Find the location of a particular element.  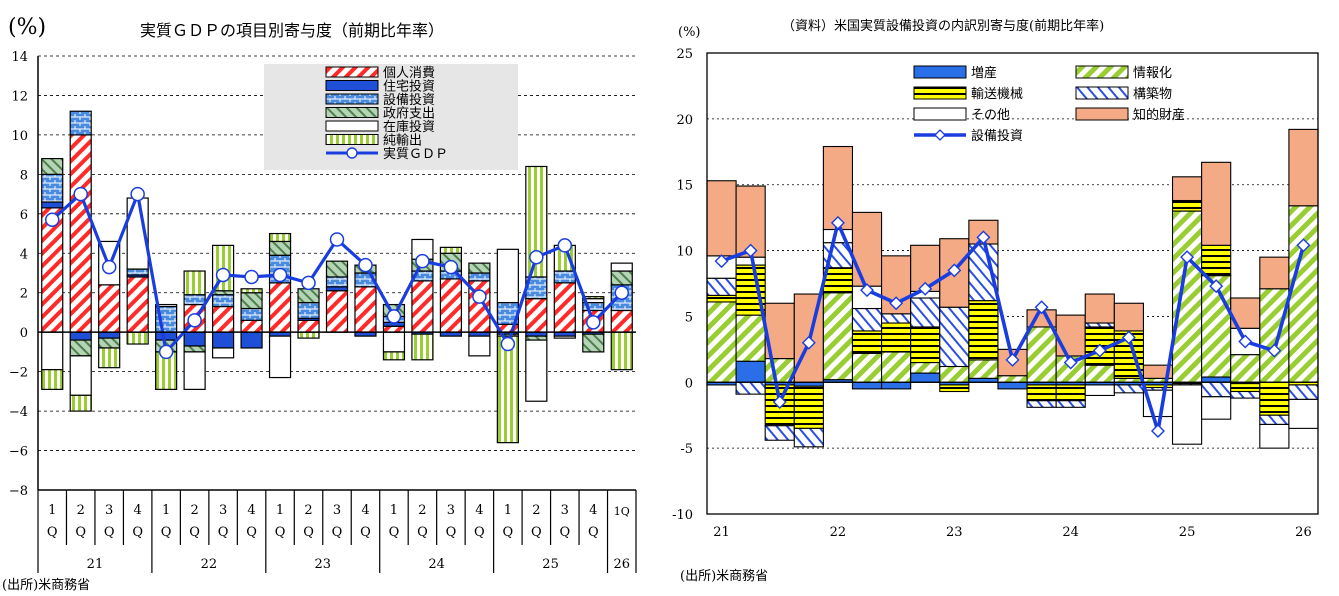

chart1-legend-marker is located at coordinates (352, 153).